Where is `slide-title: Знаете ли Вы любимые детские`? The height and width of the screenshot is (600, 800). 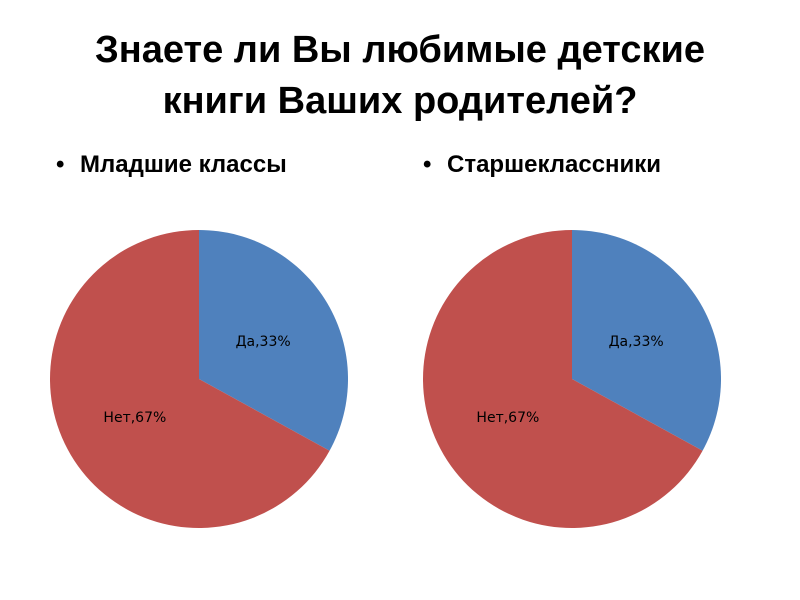
slide-title: Знаете ли Вы любимые детские is located at coordinates (400, 50).